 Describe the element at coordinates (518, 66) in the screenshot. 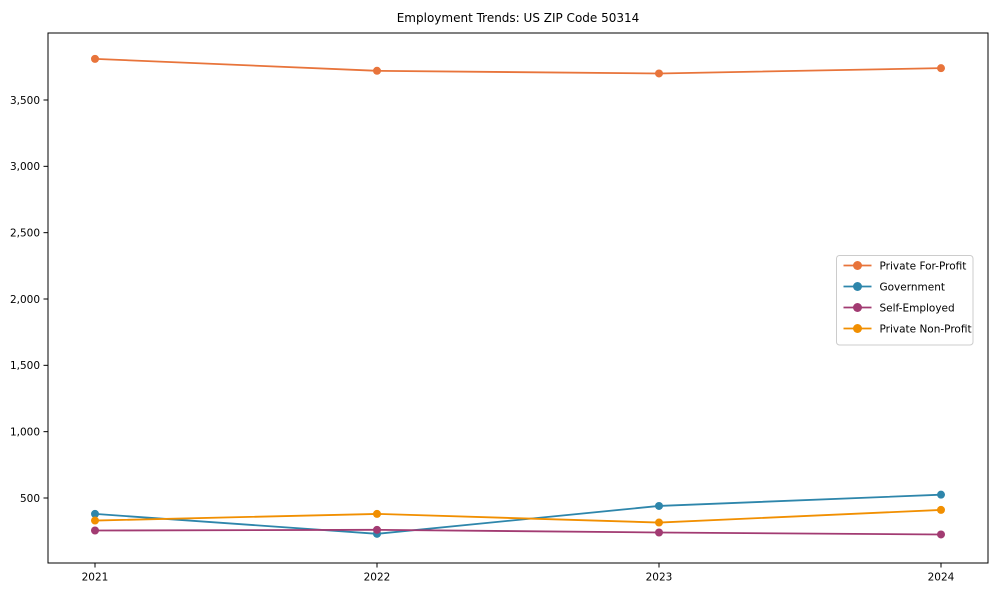

I see `series-line-private-for-profit` at that location.